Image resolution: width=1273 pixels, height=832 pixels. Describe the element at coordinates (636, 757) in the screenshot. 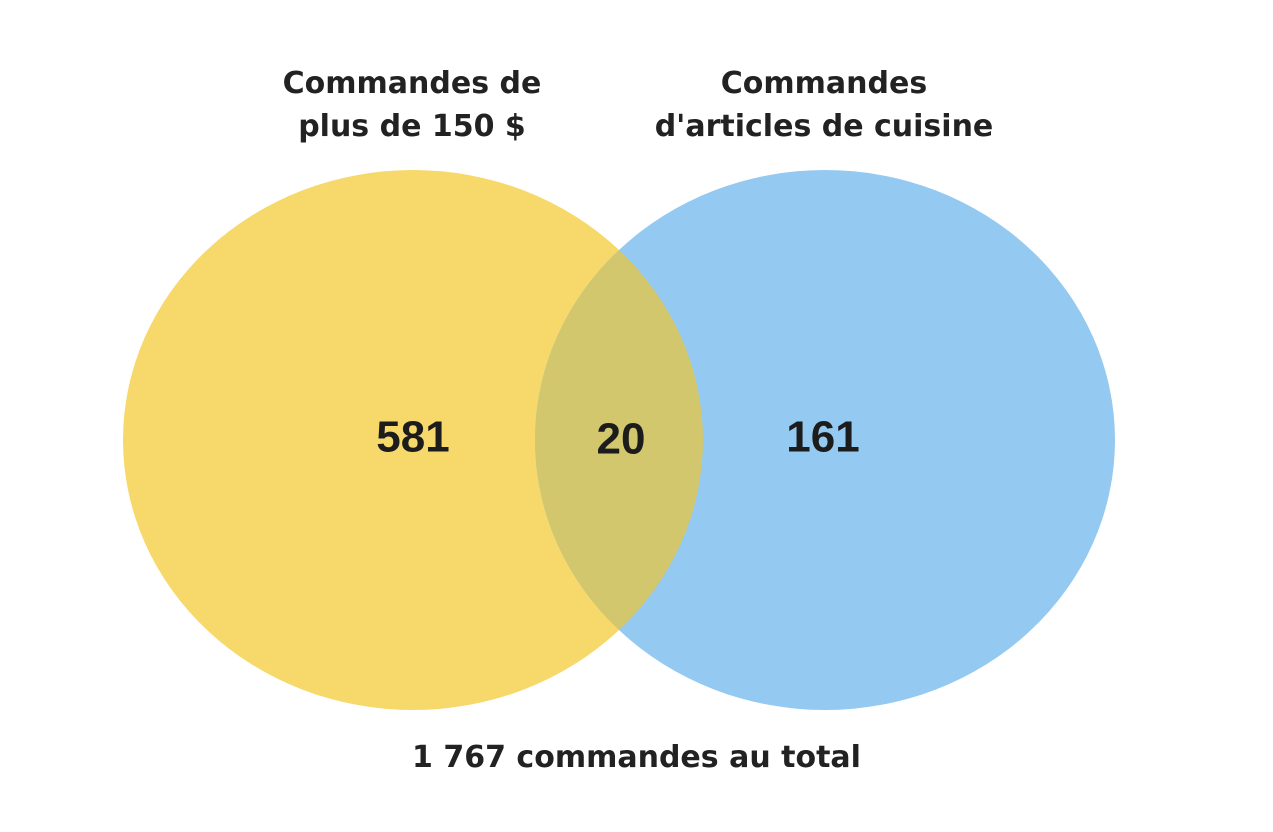

I see `caption: 1 767 commandes au total` at that location.